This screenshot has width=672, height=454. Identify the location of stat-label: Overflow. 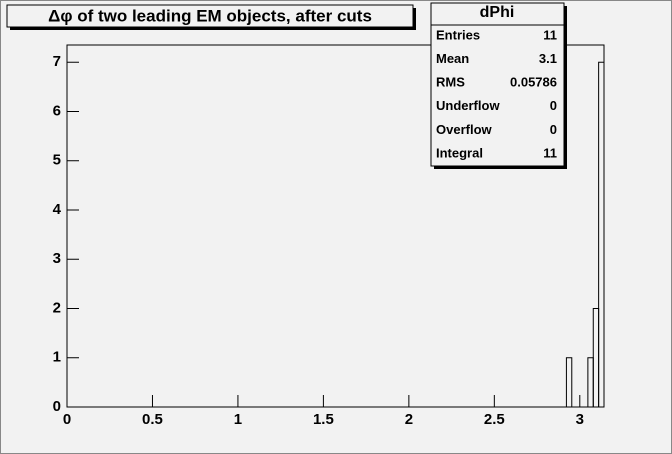
(464, 129).